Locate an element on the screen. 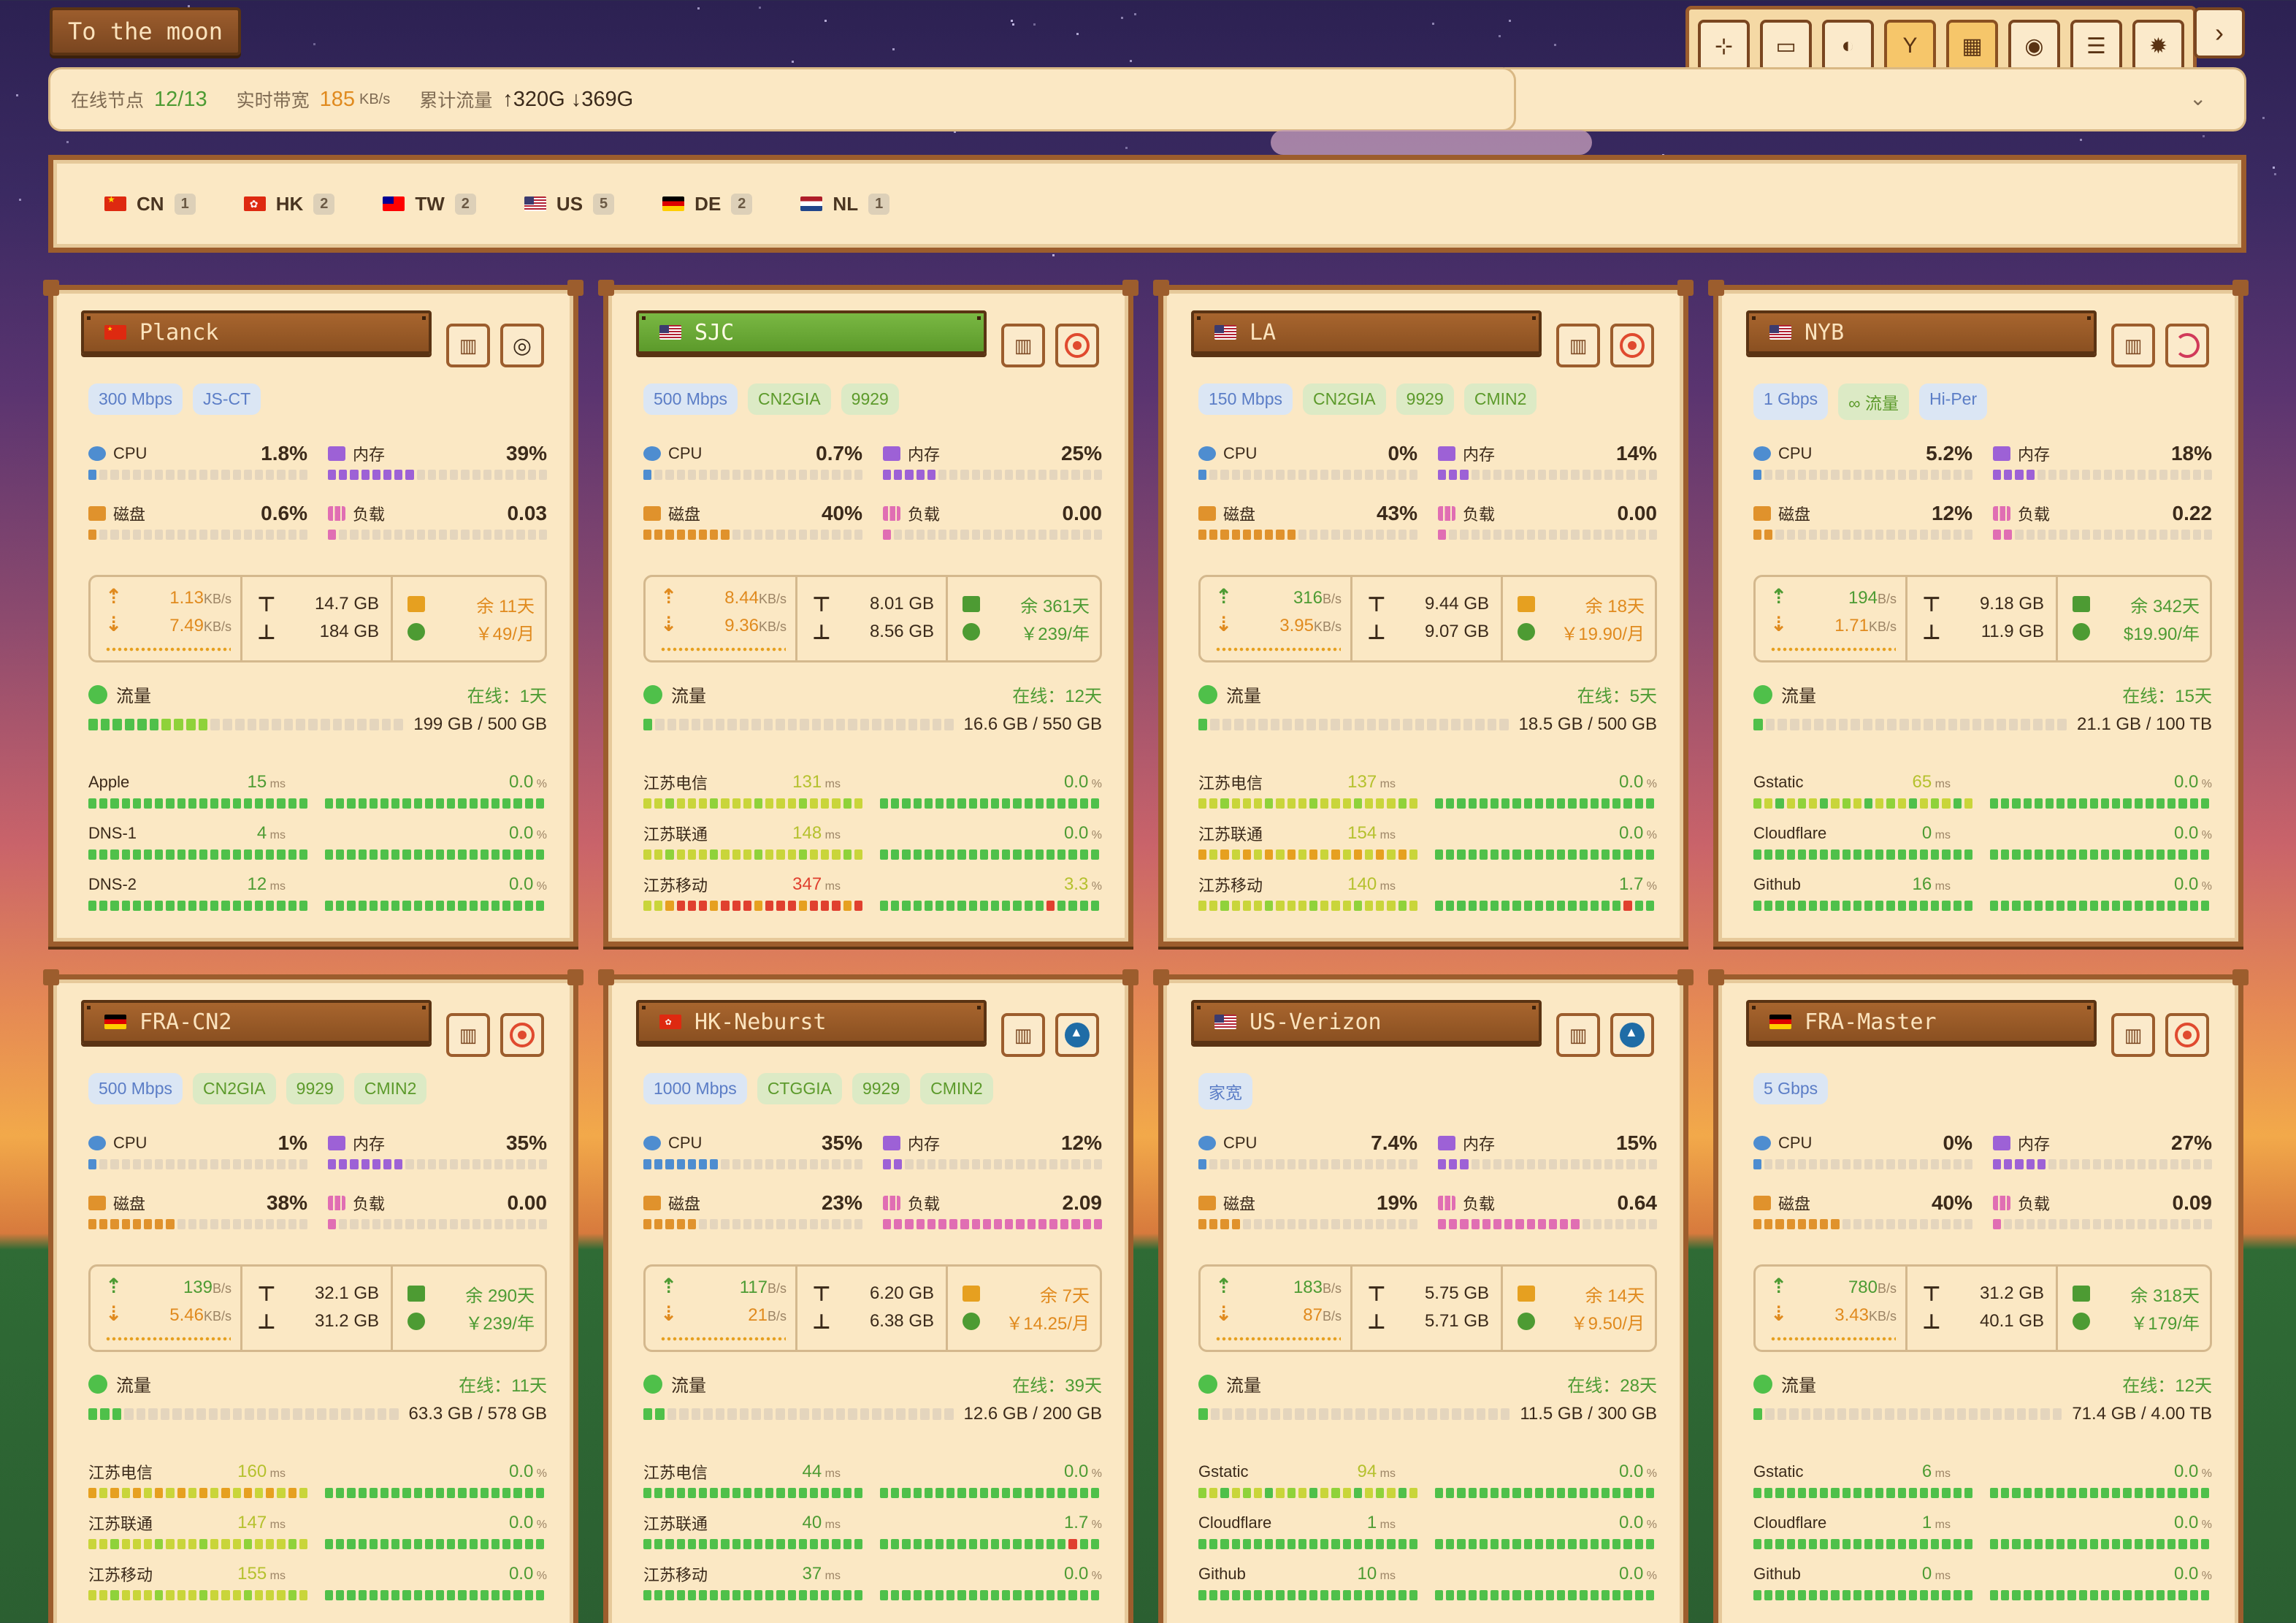 The image size is (2296, 1623). server-name-plate: LA is located at coordinates (1366, 332).